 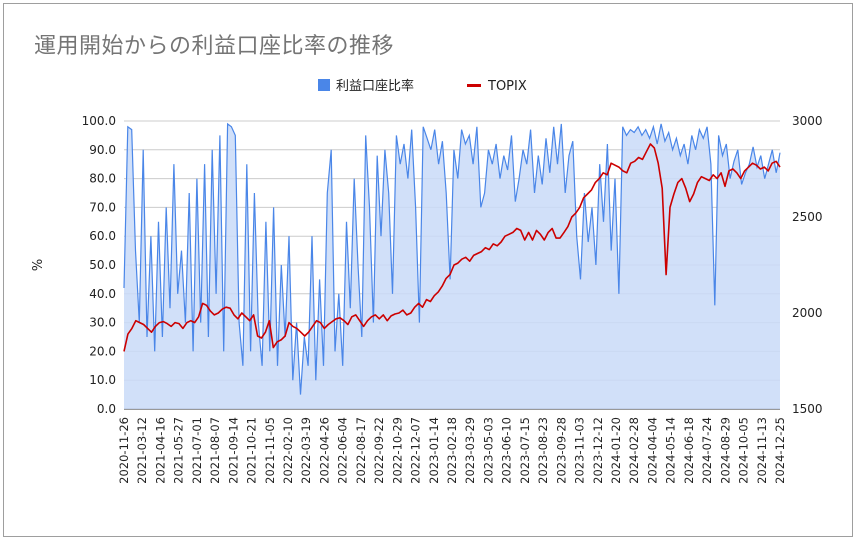 I want to click on x-tick-label: 2024-01-20, so click(x=616, y=450).